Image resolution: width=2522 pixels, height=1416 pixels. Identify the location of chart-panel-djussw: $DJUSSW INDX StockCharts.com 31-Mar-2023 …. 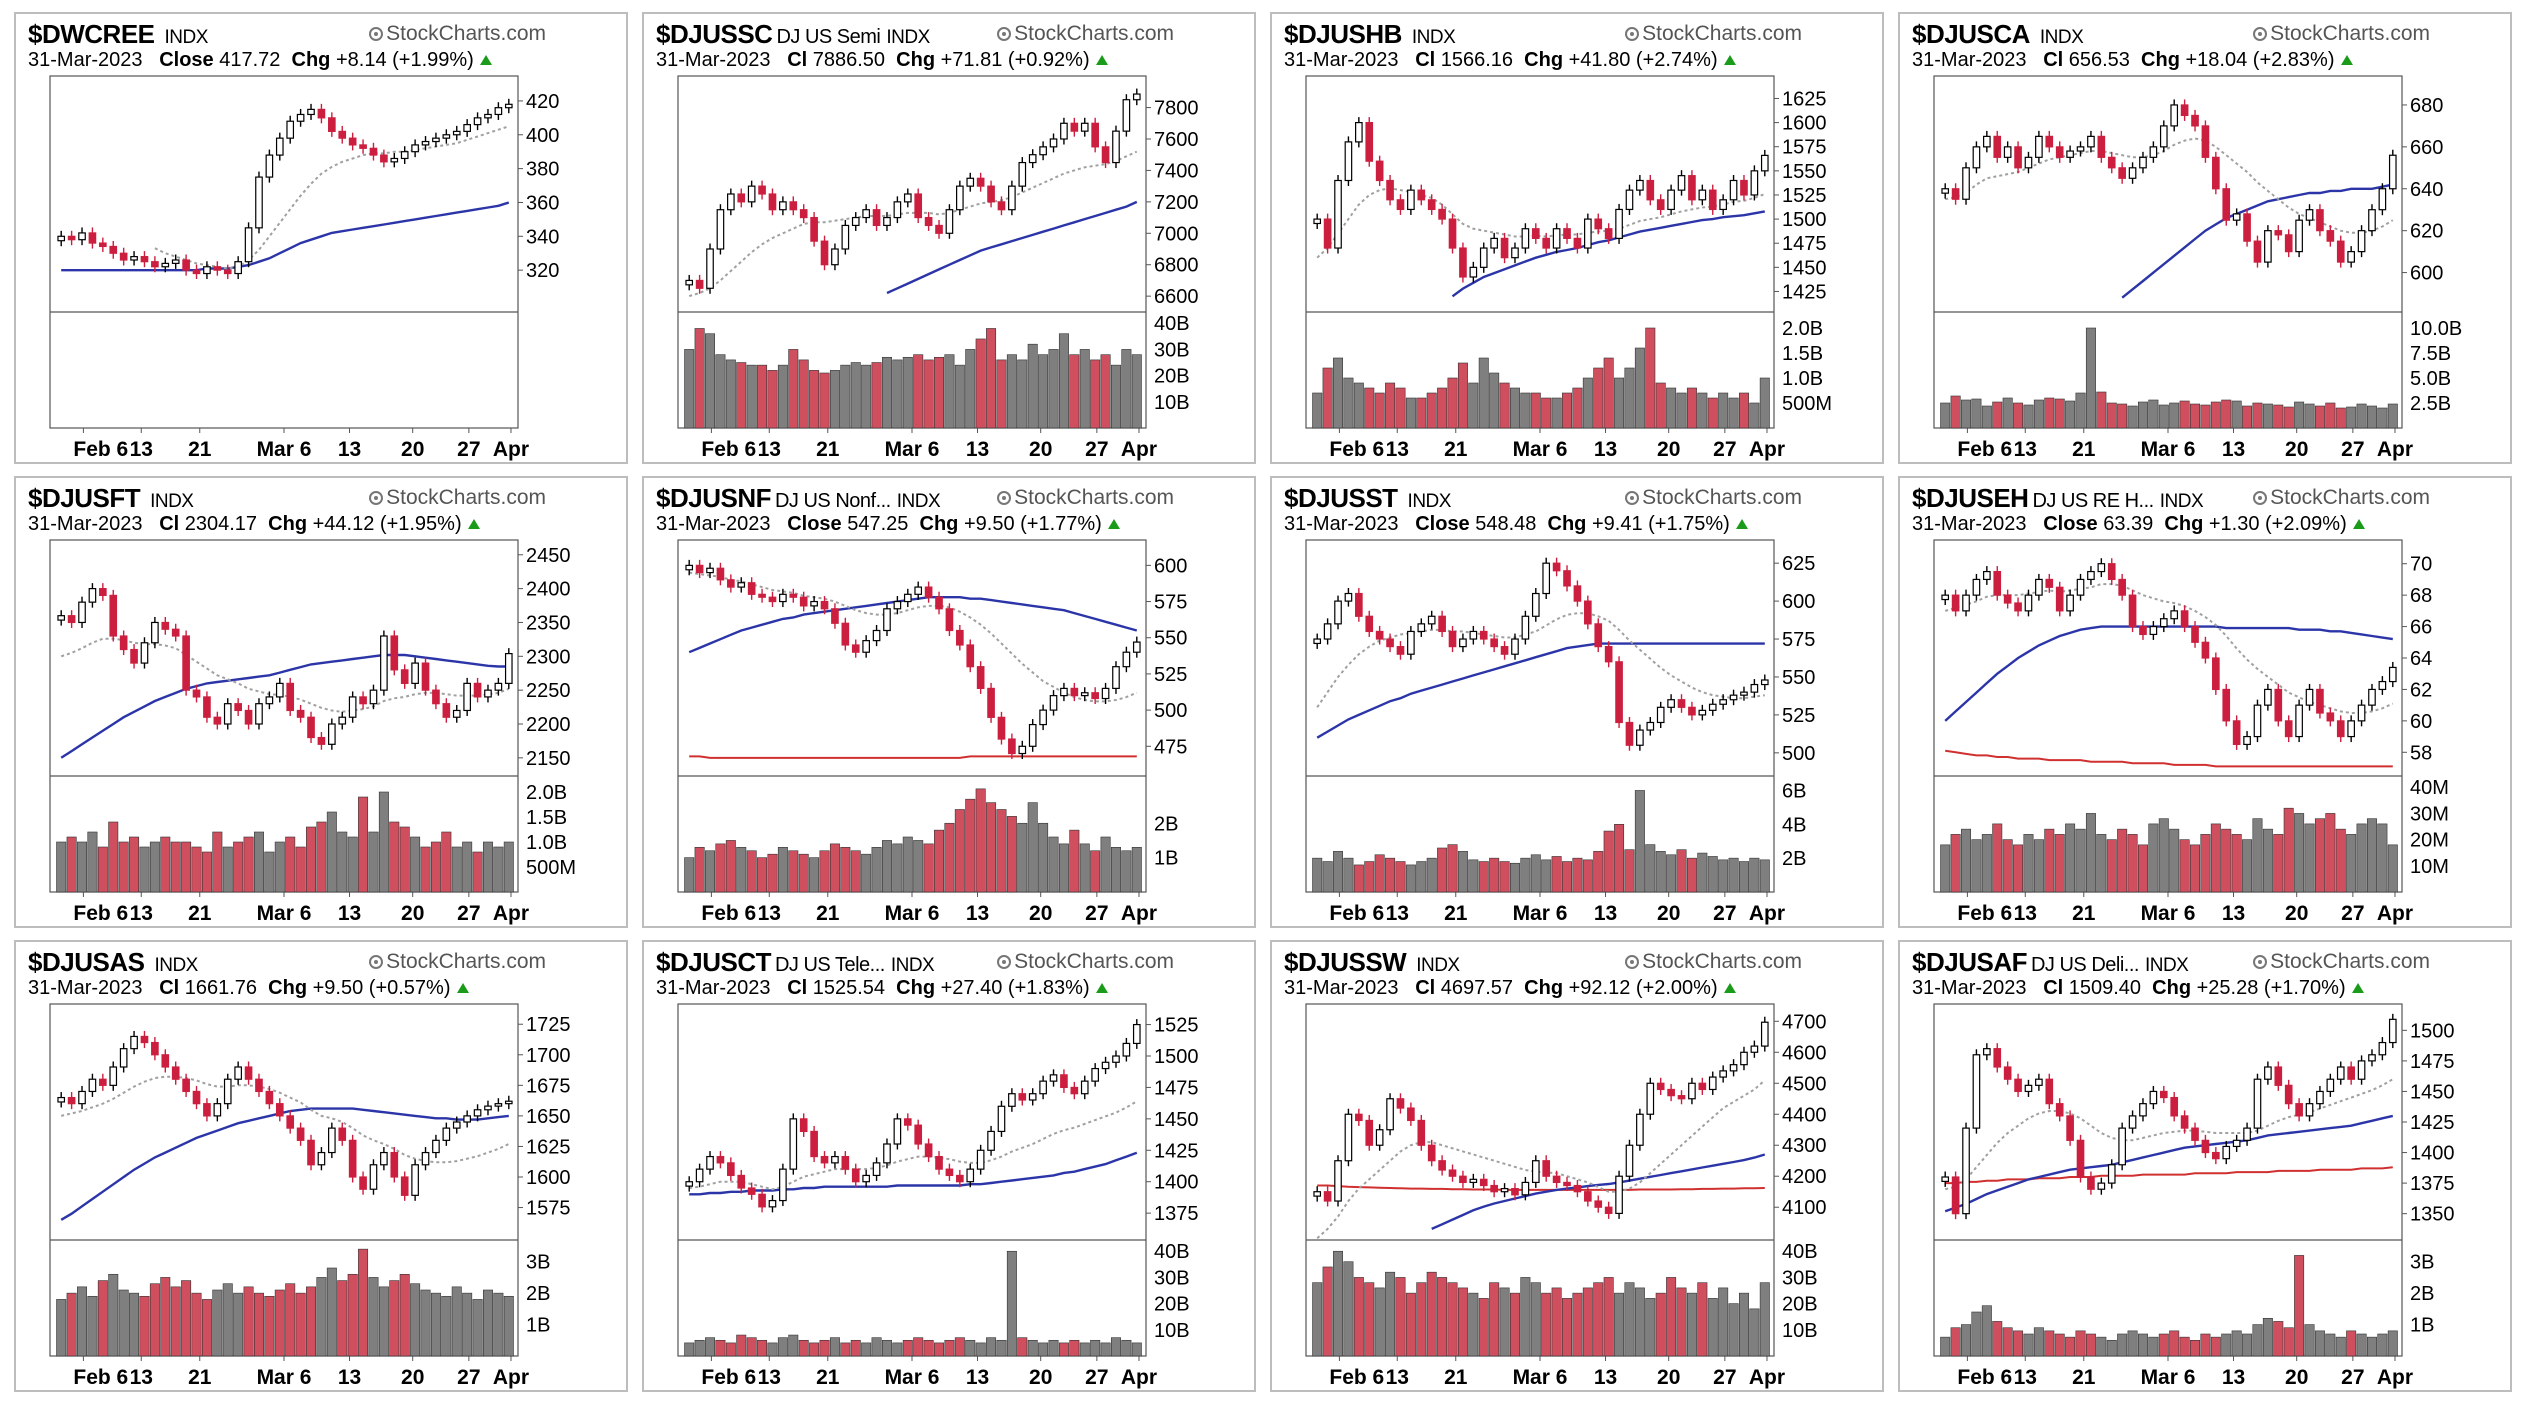
(1577, 1166).